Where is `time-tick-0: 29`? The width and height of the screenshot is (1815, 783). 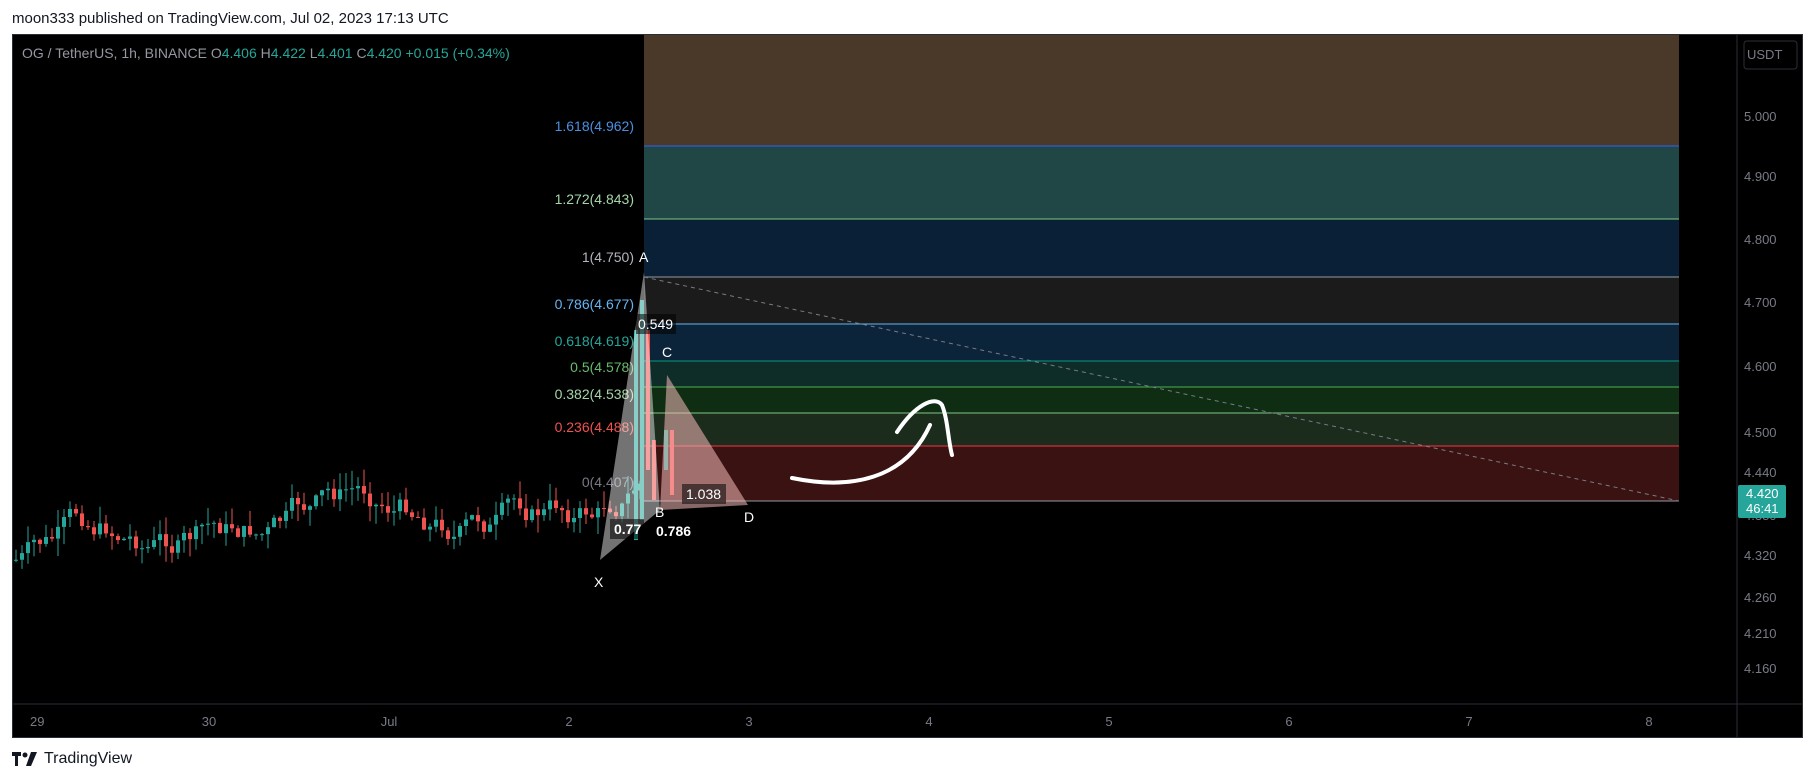
time-tick-0: 29 is located at coordinates (37, 721).